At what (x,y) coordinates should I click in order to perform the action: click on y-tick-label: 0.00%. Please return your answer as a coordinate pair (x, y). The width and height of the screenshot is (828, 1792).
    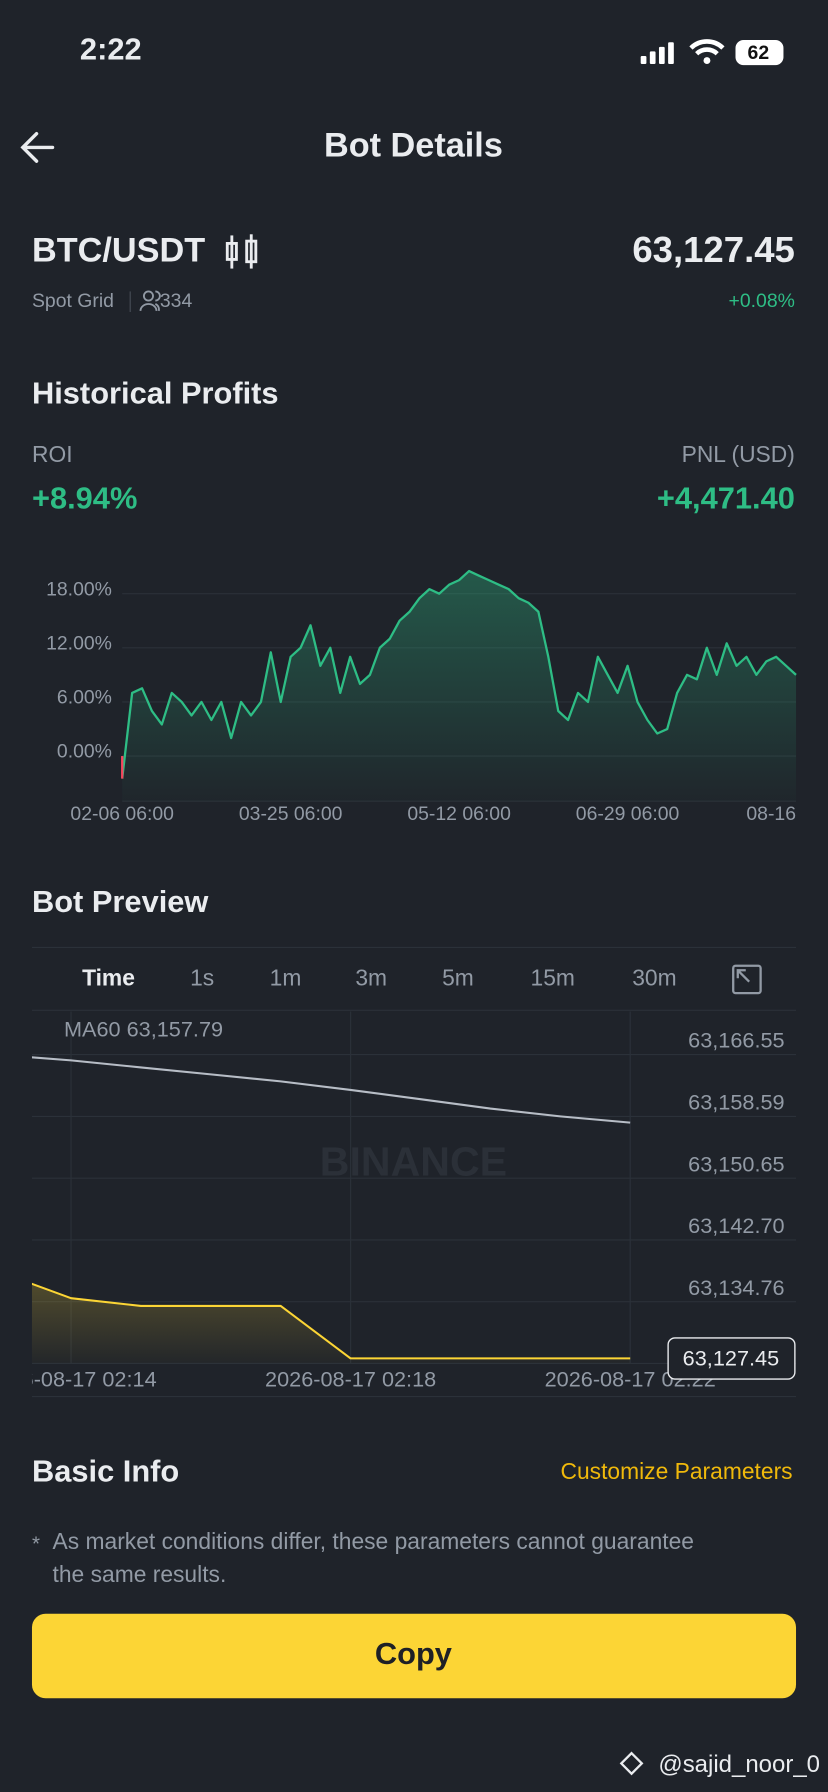
    Looking at the image, I should click on (84, 752).